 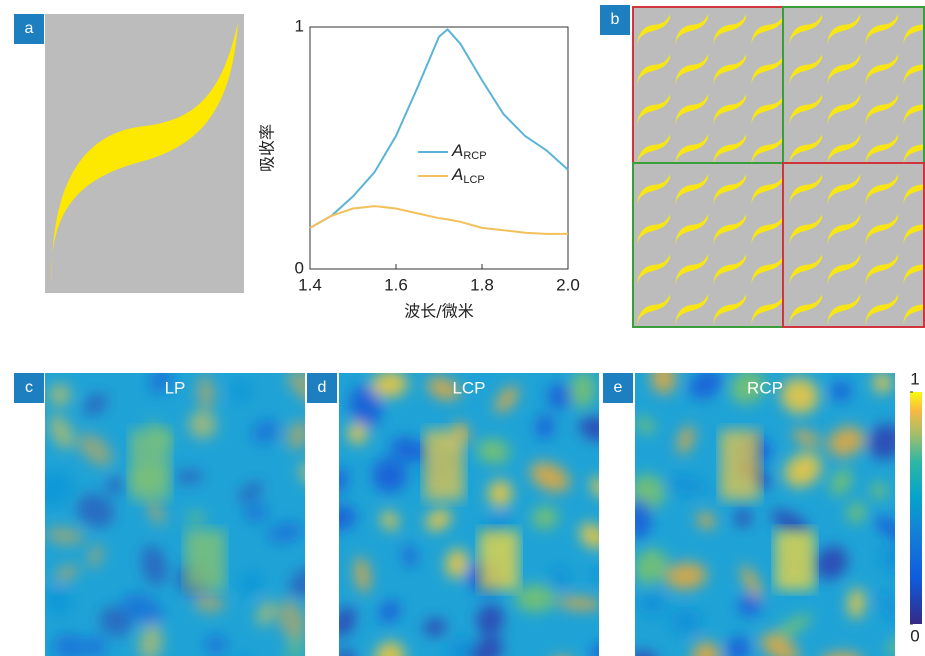 I want to click on series-line, so click(x=439, y=128).